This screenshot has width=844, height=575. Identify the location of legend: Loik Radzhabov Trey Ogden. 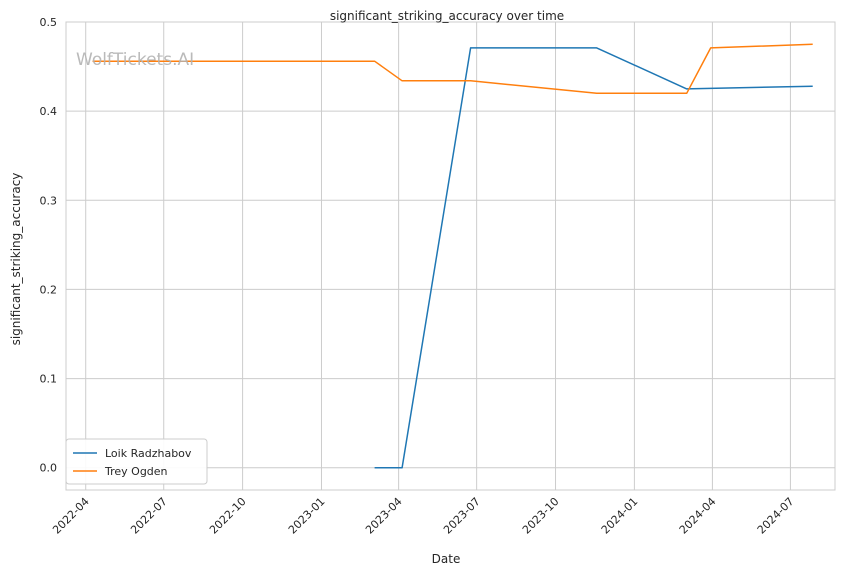
(136, 461).